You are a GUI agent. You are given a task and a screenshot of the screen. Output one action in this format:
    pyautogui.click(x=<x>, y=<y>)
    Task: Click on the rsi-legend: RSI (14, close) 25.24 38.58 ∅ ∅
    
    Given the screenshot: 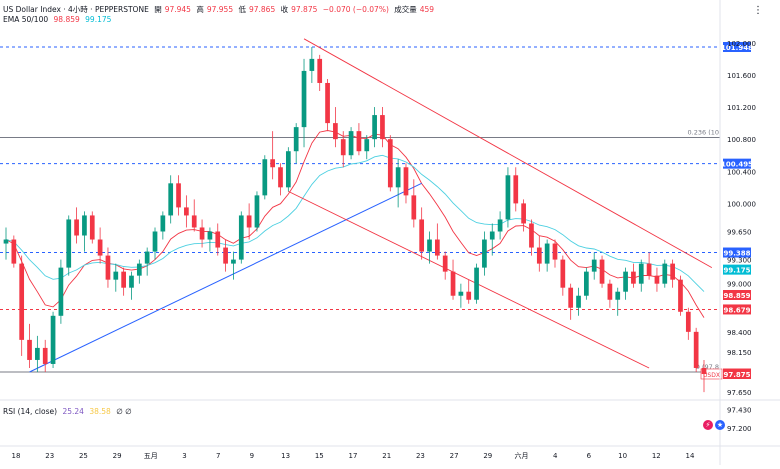 What is the action you would take?
    pyautogui.click(x=69, y=411)
    